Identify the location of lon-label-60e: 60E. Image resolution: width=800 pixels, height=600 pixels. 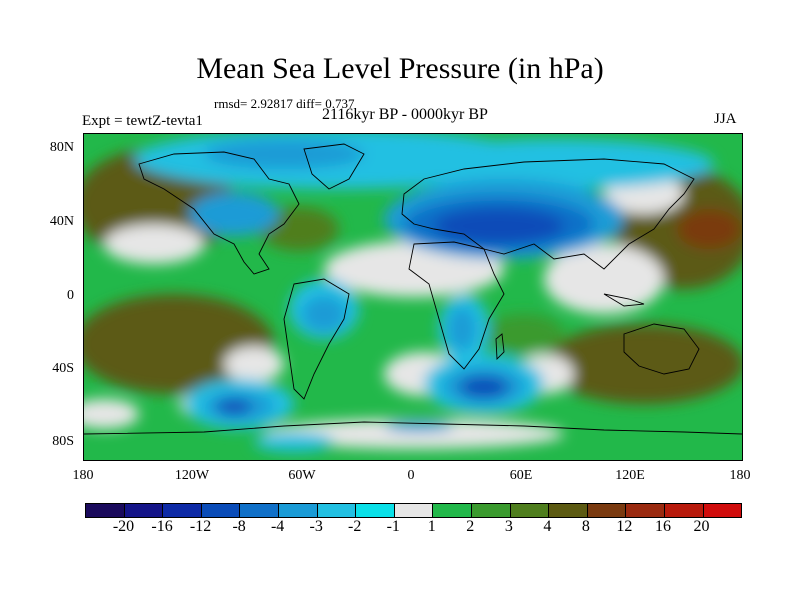
(521, 475).